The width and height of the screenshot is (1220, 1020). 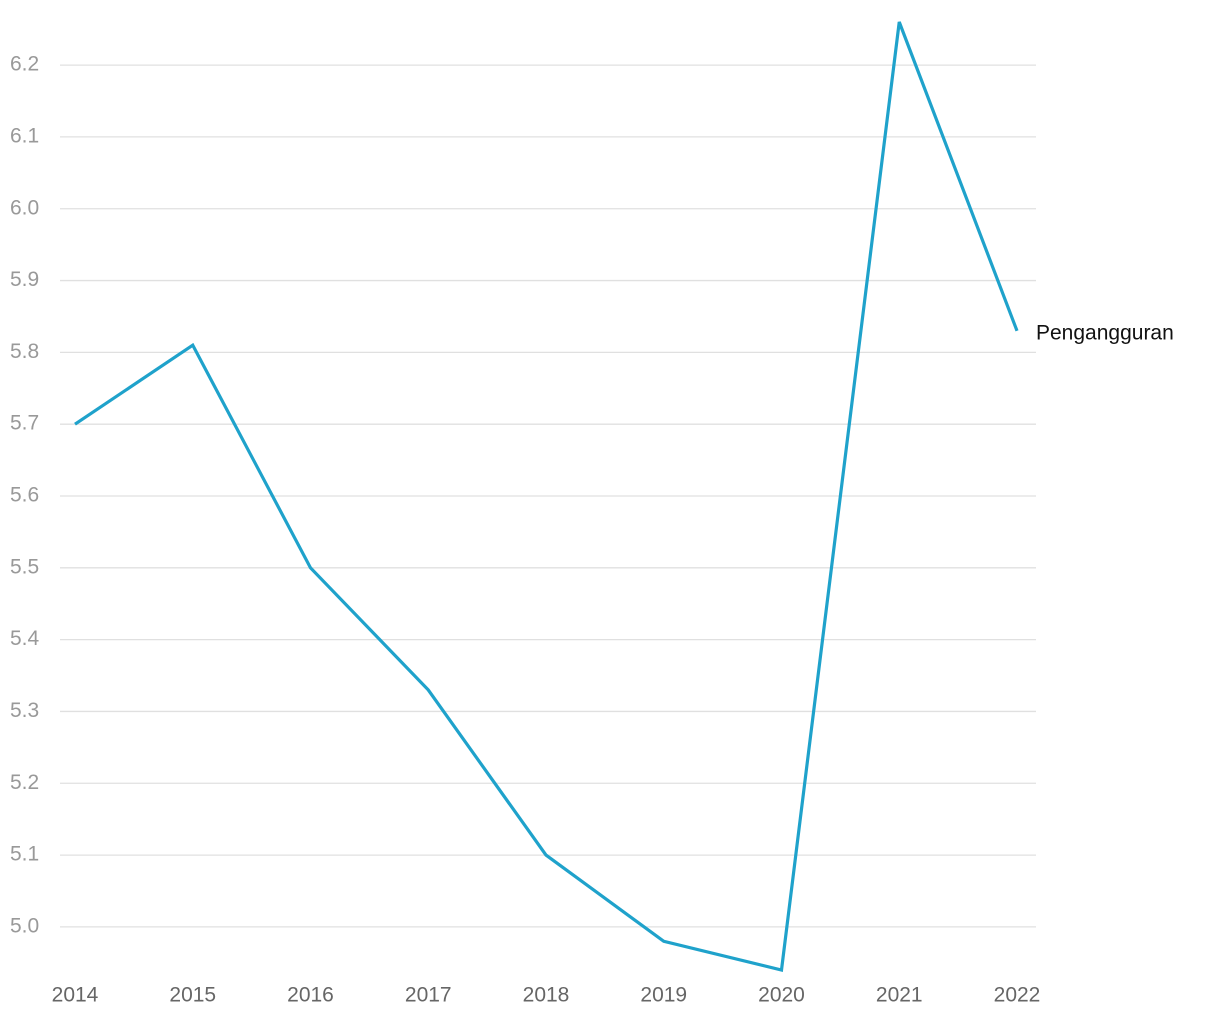 What do you see at coordinates (192, 995) in the screenshot?
I see `x-tick-label: 2015` at bounding box center [192, 995].